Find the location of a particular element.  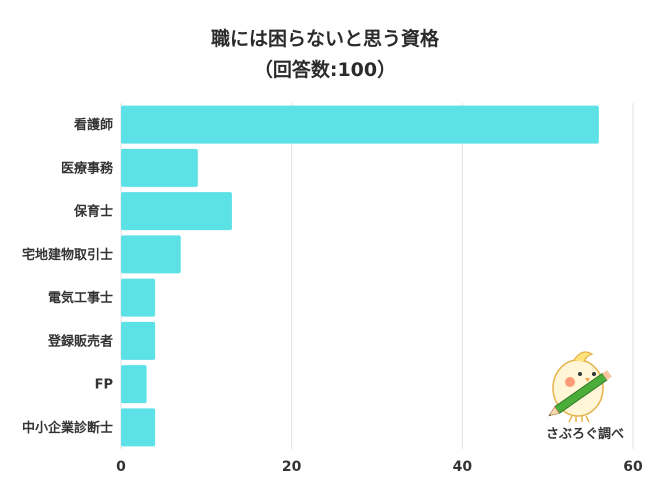

x-tick-label: 40 is located at coordinates (463, 467).